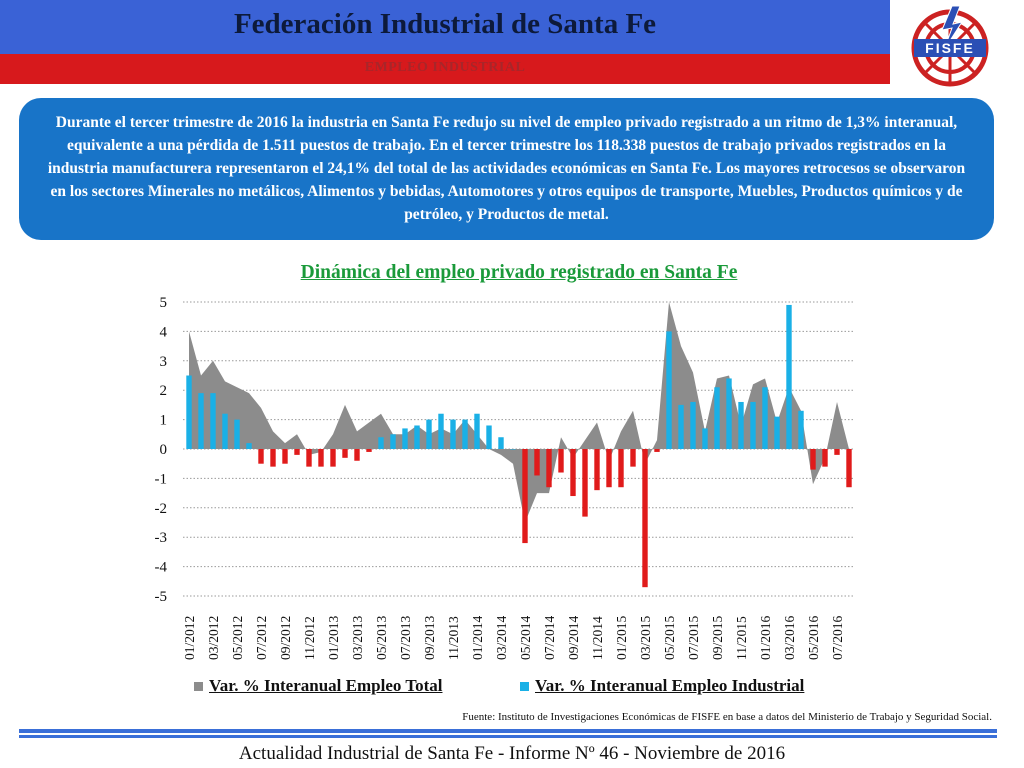  Describe the element at coordinates (765, 637) in the screenshot. I see `x-tick-label: 01/2016` at that location.